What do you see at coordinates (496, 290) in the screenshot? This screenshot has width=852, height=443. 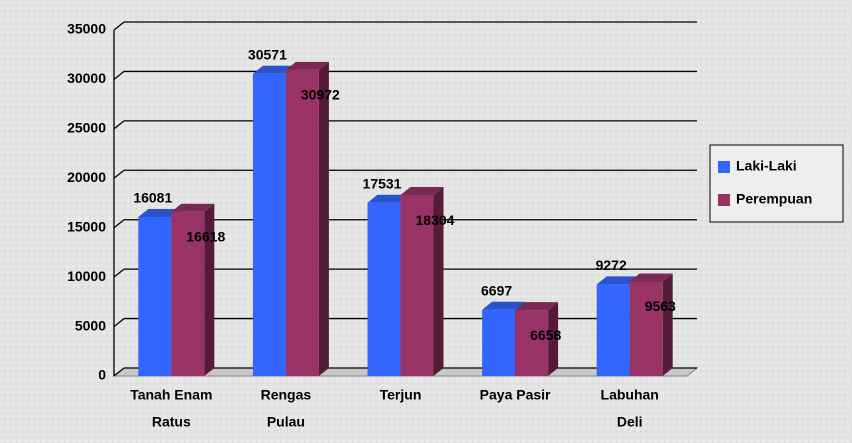 I see `value-label: 6697` at bounding box center [496, 290].